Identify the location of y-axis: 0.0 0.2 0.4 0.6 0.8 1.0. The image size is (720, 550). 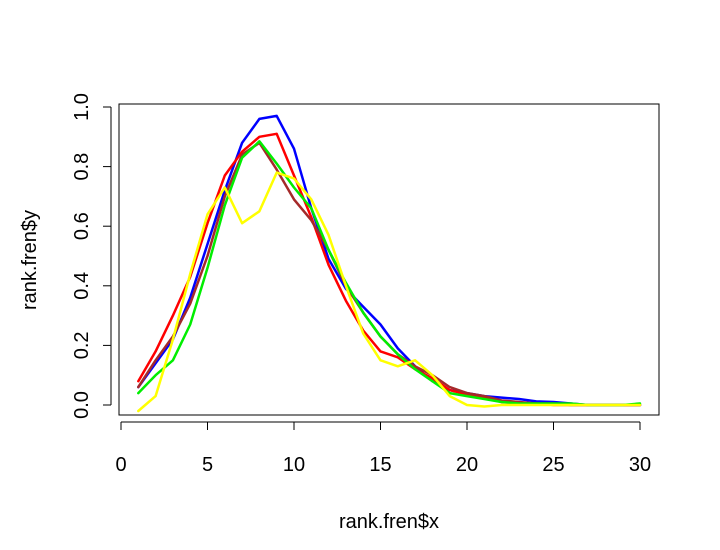
(91, 256).